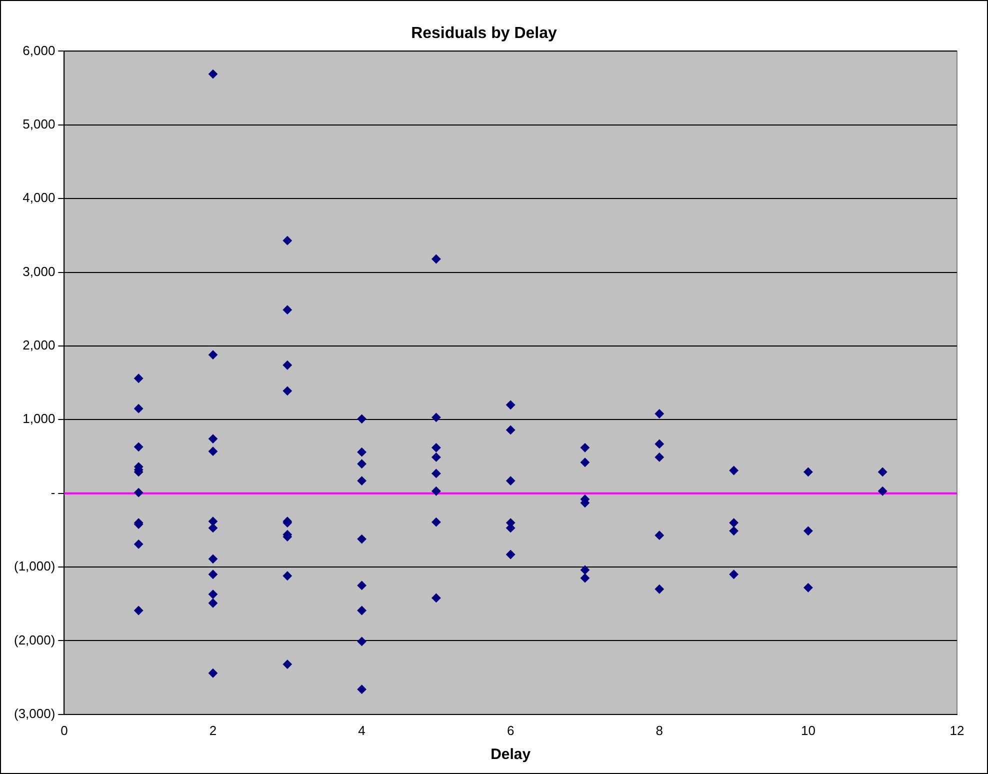 The width and height of the screenshot is (988, 774). Describe the element at coordinates (957, 730) in the screenshot. I see `x-tick-label: 12` at that location.